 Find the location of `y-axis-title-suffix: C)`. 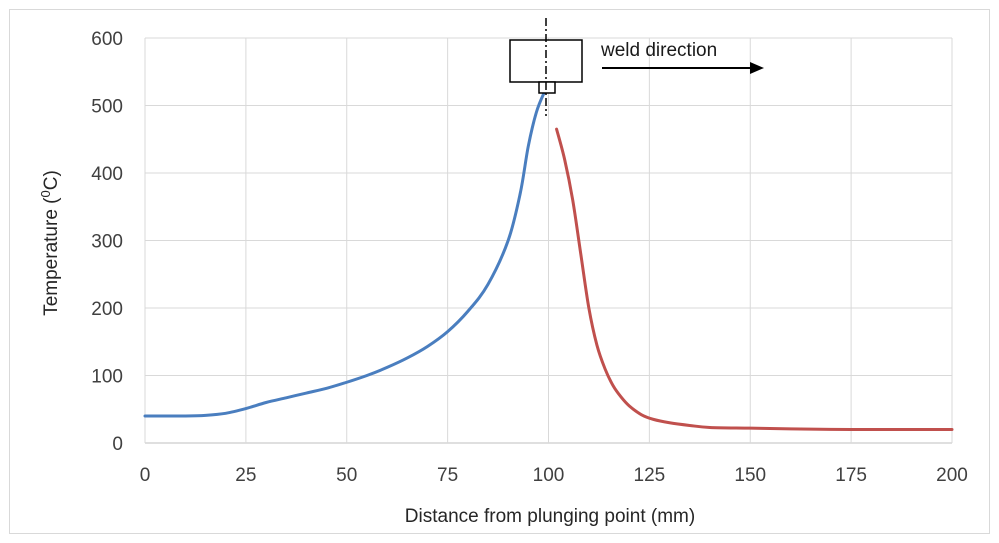

y-axis-title-suffix: C) is located at coordinates (51, 180).